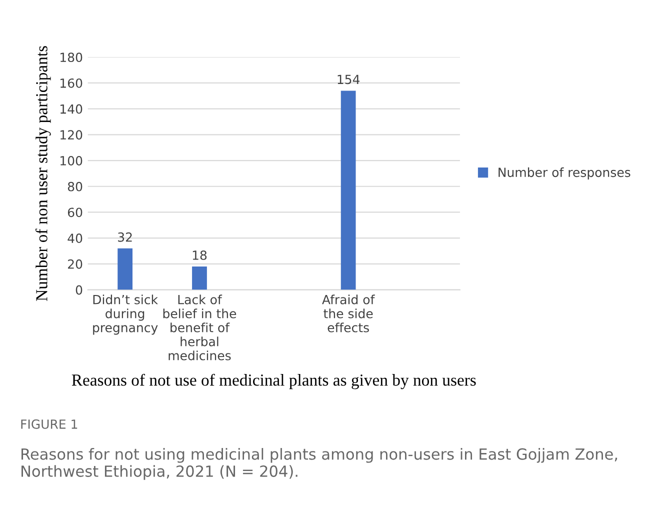 The height and width of the screenshot is (524, 646). Describe the element at coordinates (348, 313) in the screenshot. I see `x-tick-label: Afraid of the side effects` at that location.